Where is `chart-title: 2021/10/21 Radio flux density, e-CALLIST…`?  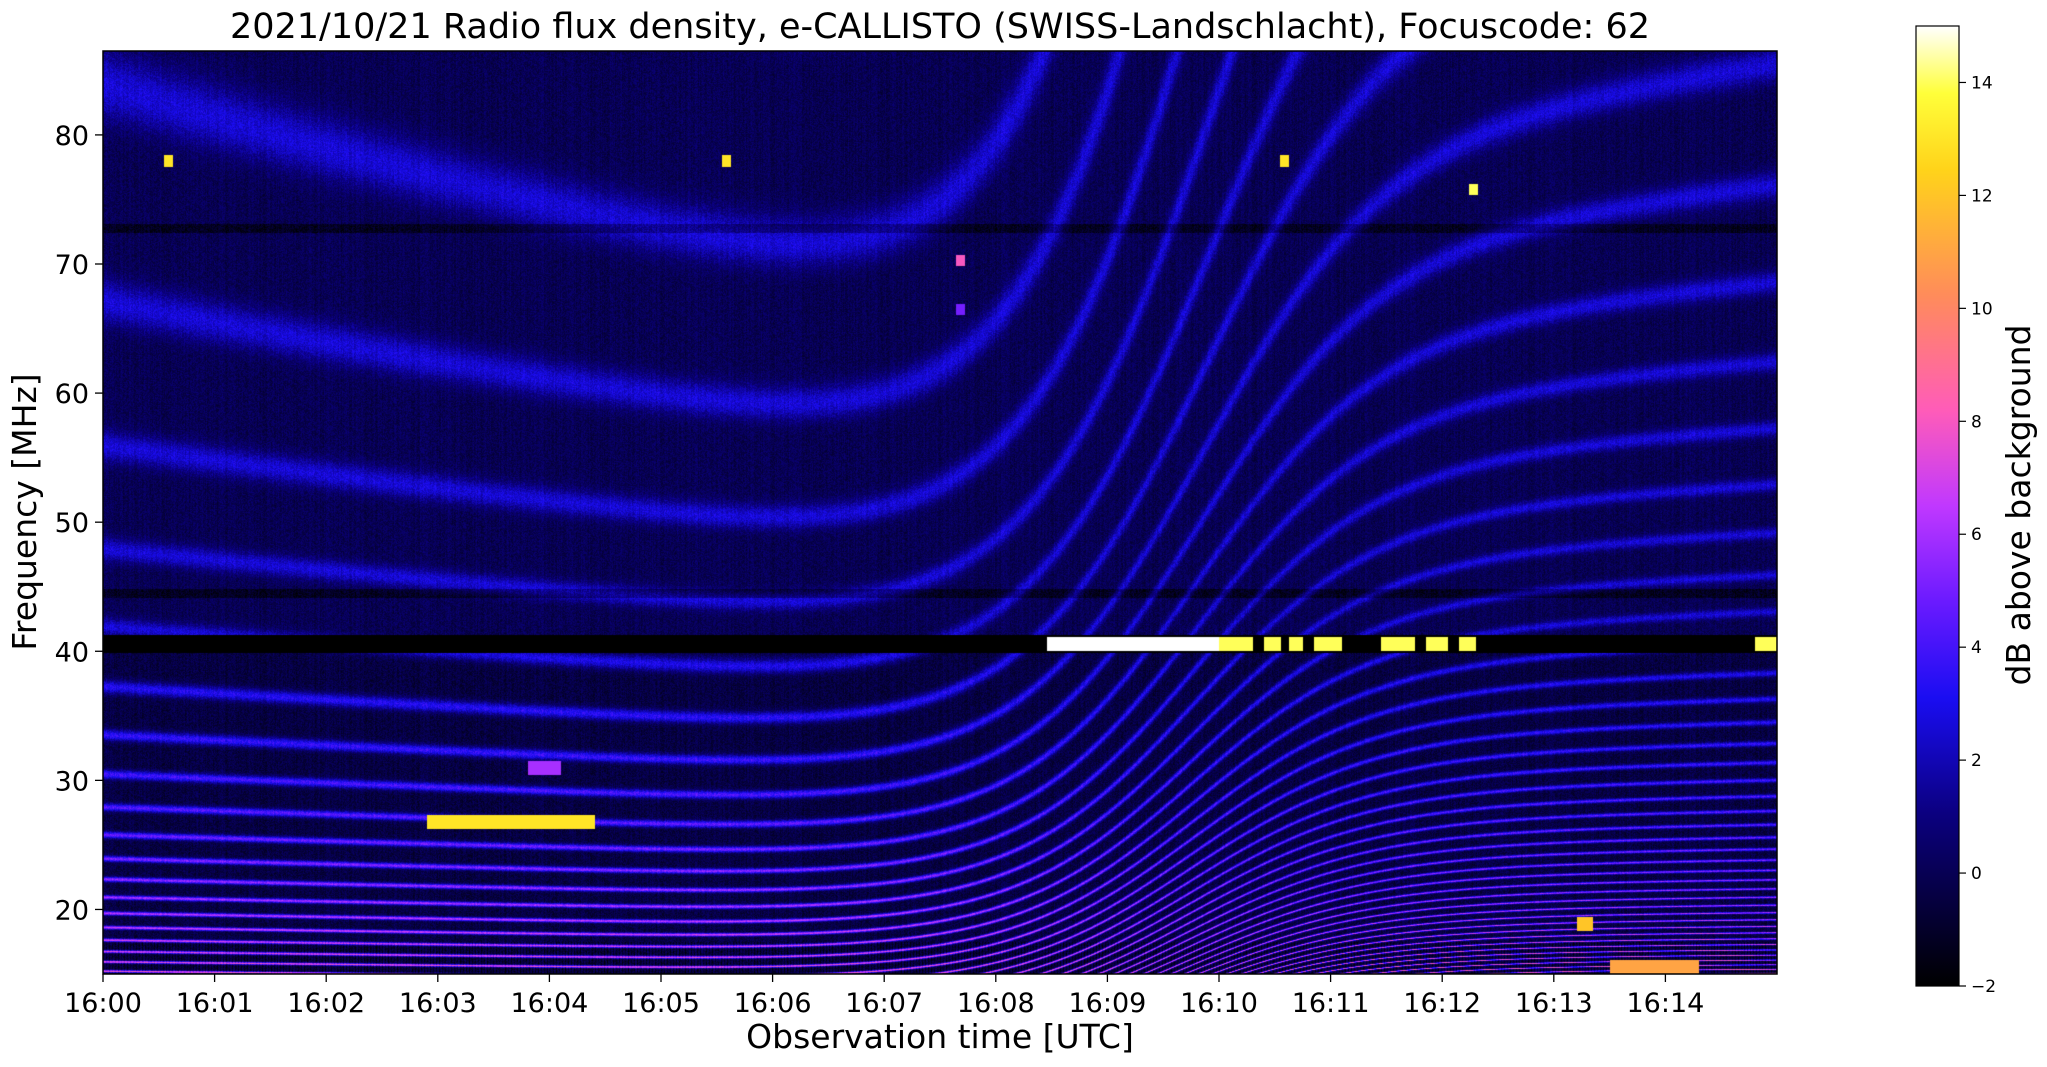 chart-title: 2021/10/21 Radio flux density, e-CALLIST… is located at coordinates (940, 27).